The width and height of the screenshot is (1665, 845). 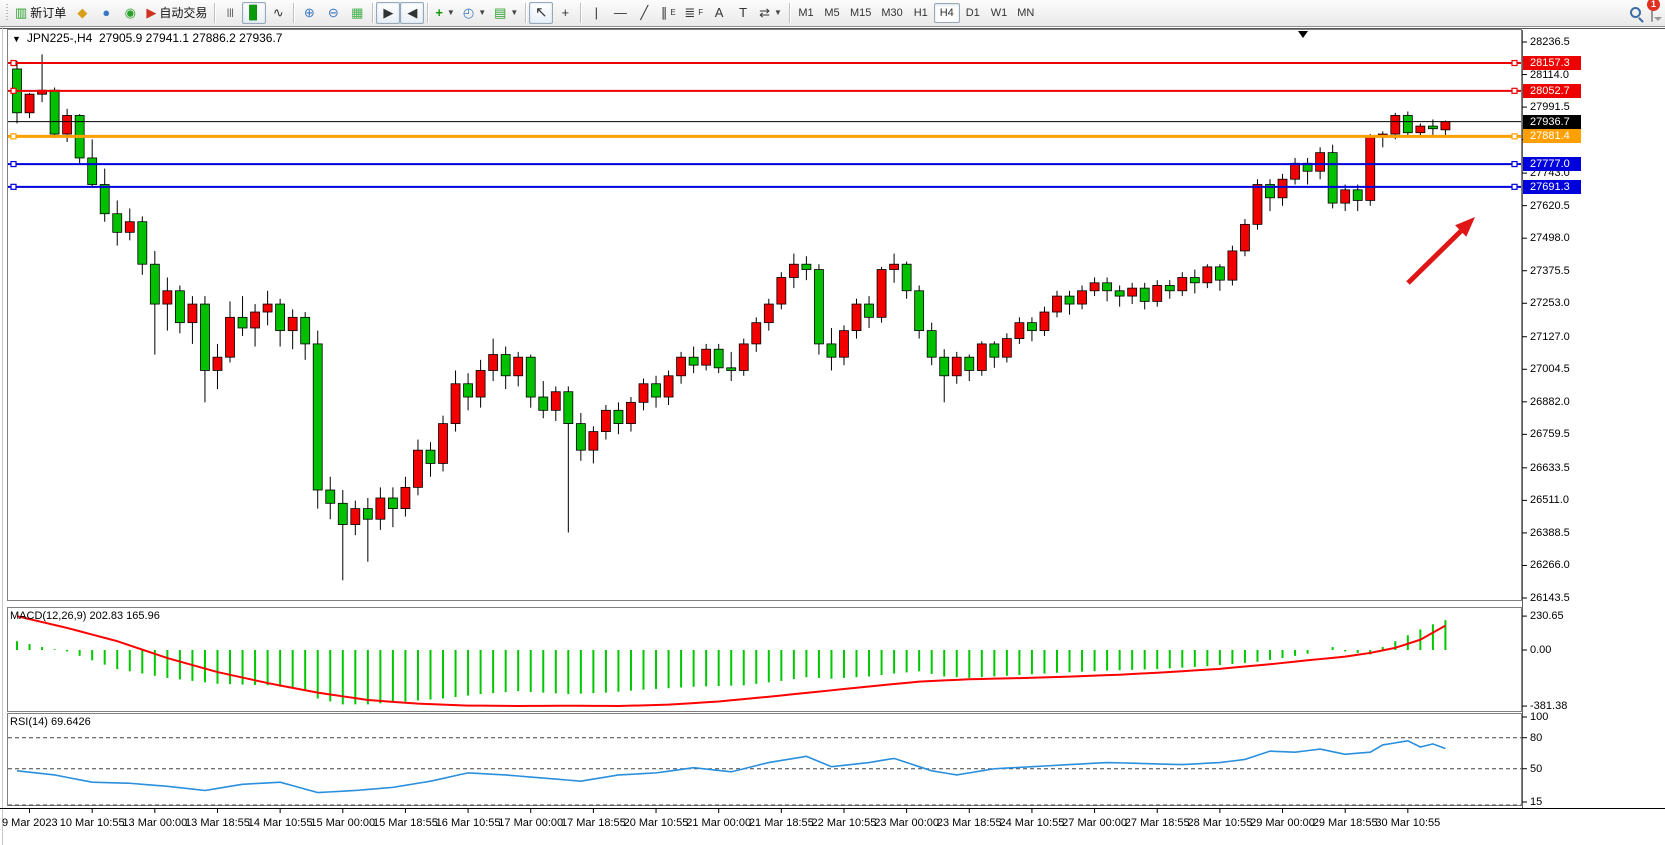 I want to click on auto-trading-label: 自动交易, so click(x=183, y=13).